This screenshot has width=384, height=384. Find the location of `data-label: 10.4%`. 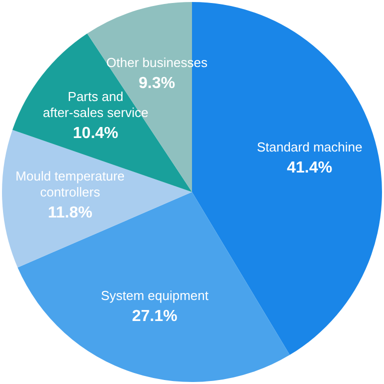

data-label: 10.4% is located at coordinates (95, 133).